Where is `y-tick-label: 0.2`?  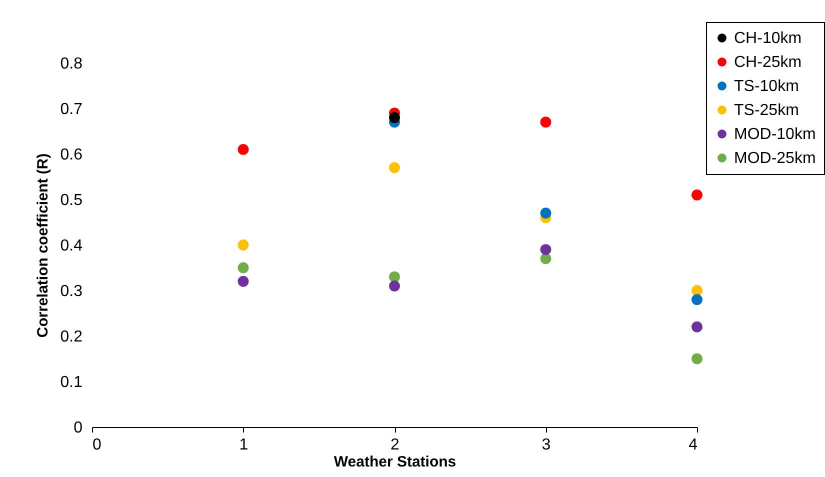 y-tick-label: 0.2 is located at coordinates (71, 337).